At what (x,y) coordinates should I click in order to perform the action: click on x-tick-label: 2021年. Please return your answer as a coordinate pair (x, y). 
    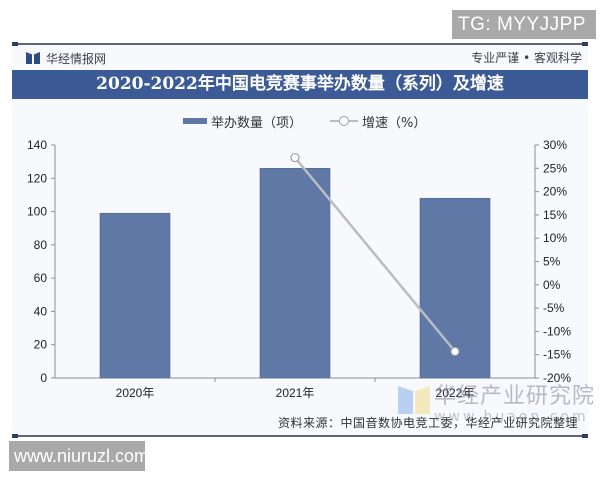
    Looking at the image, I should click on (295, 393).